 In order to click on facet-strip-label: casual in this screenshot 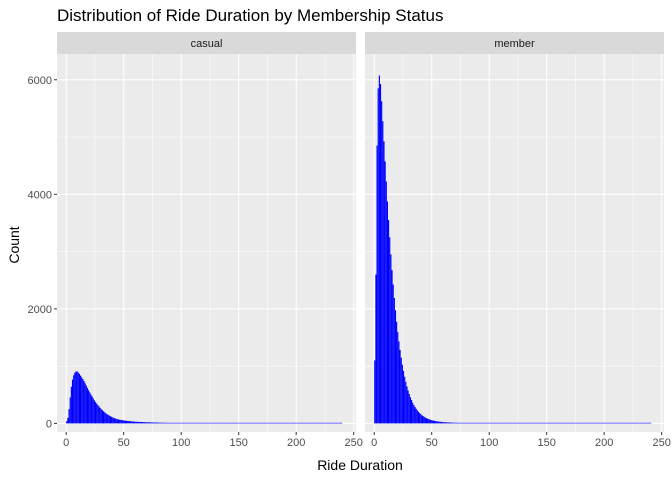, I will do `click(207, 44)`.